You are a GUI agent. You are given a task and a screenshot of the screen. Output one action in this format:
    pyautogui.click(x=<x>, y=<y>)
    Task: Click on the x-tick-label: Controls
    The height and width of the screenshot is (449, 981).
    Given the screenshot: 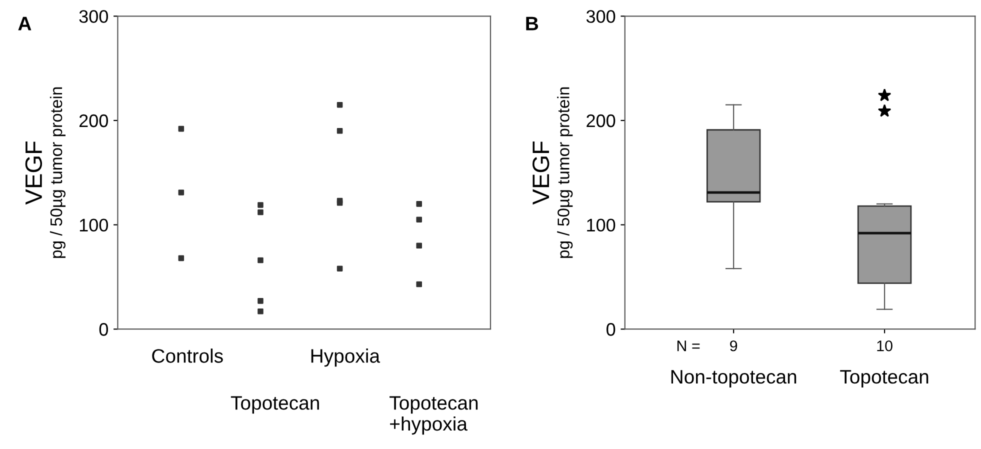 What is the action you would take?
    pyautogui.click(x=187, y=355)
    